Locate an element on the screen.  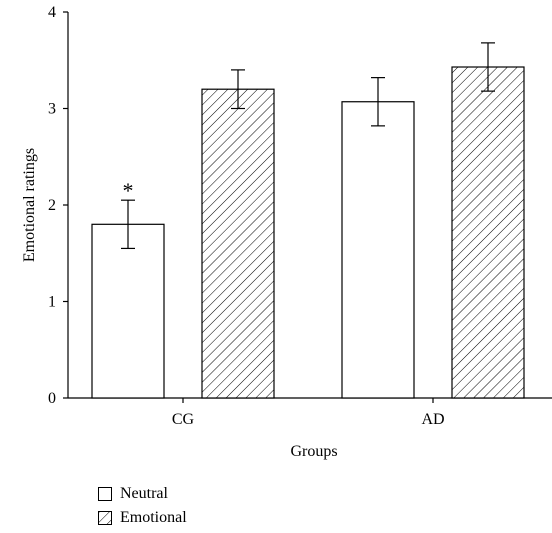
legend-label-emotional: Emotional is located at coordinates (153, 517).